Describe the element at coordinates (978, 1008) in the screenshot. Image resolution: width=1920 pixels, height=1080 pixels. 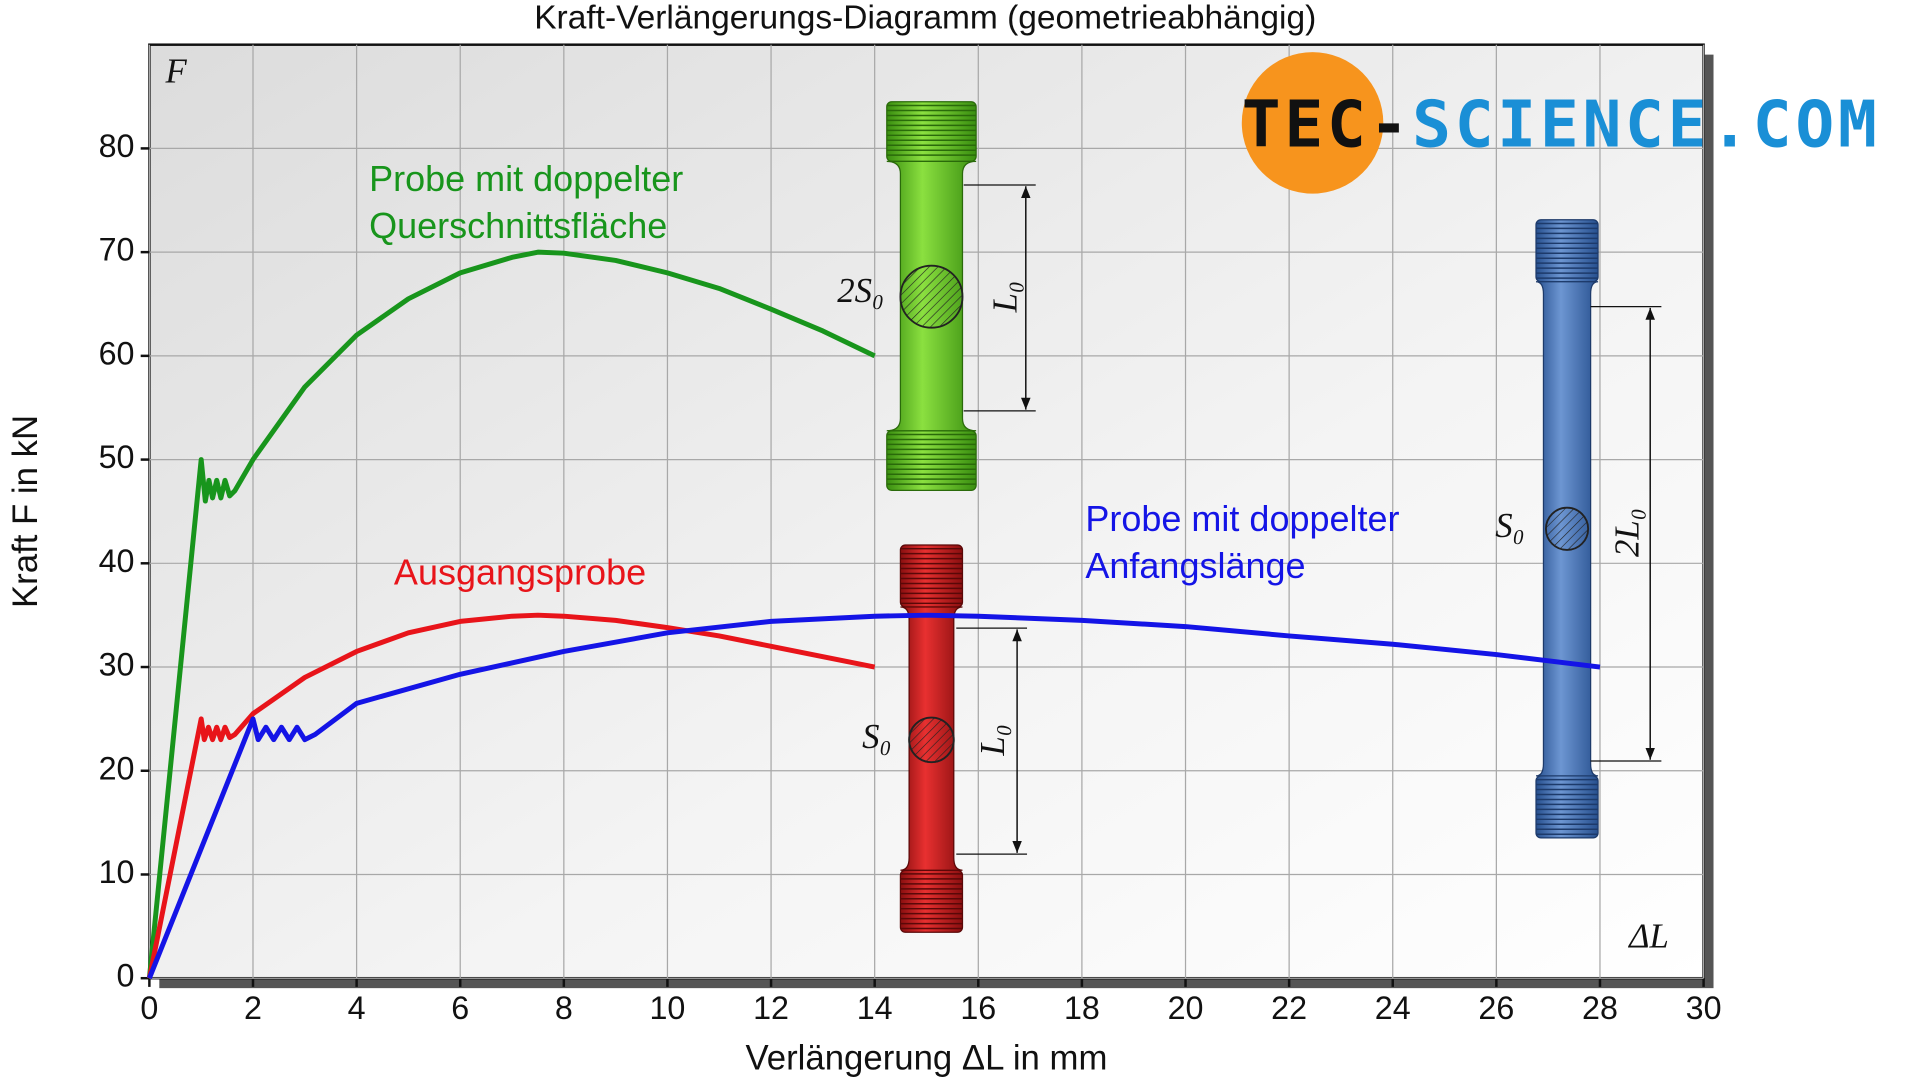
I see `x-tick-label: 16` at that location.